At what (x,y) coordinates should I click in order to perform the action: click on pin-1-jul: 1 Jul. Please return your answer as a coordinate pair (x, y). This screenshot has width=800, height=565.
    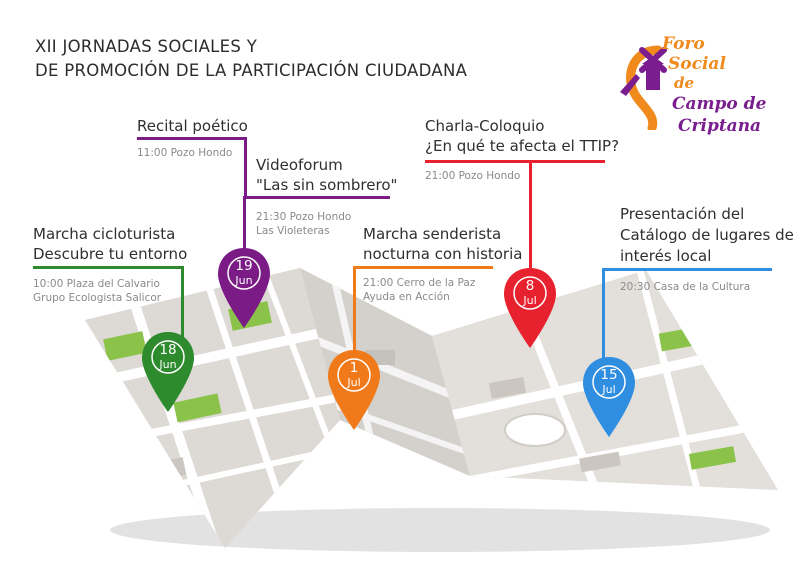
    Looking at the image, I should click on (354, 390).